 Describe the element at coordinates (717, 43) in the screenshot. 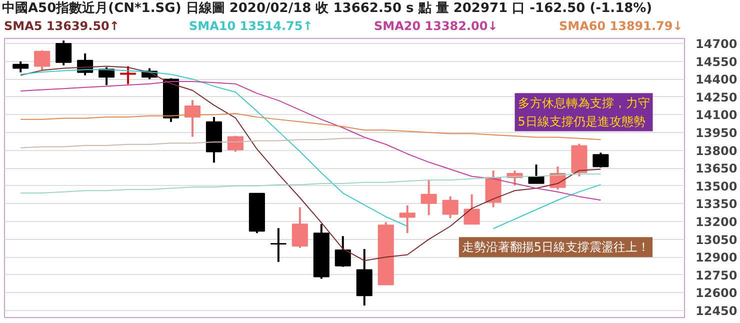

I see `y-tick-label: 14700` at that location.